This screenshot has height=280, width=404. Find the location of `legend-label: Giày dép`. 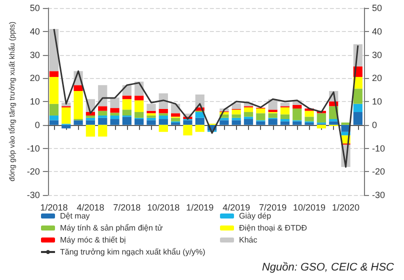

legend-label: Giày dép is located at coordinates (255, 216).